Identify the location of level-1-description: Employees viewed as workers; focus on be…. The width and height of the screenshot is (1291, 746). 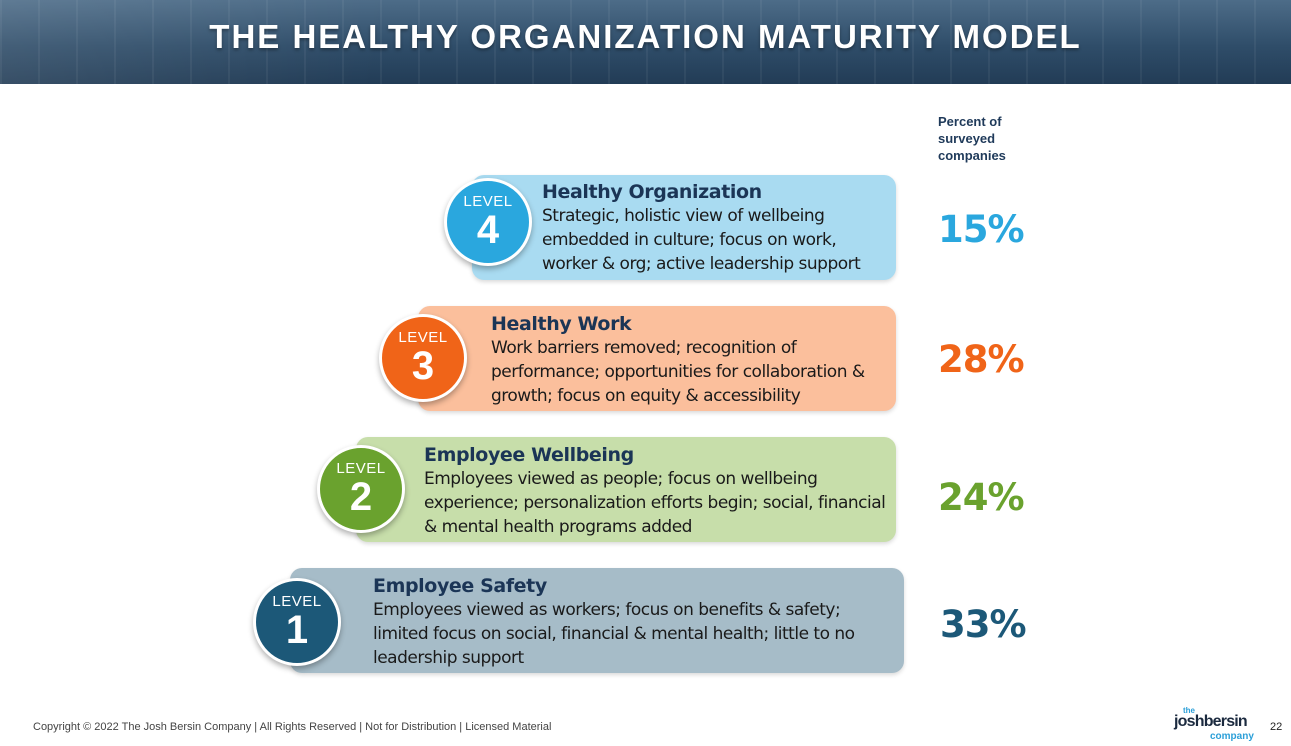
(614, 634).